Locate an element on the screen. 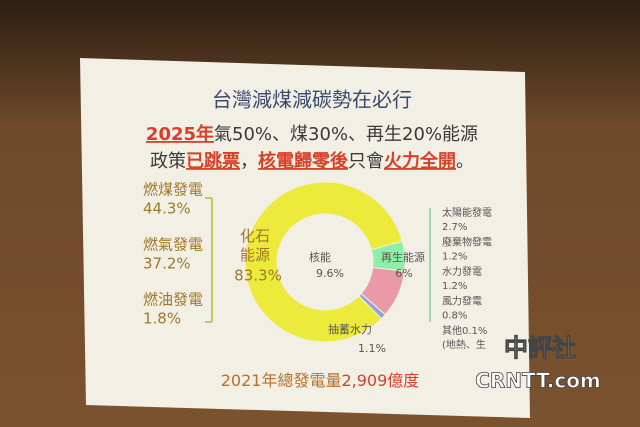  headline-part: ， is located at coordinates (249, 161).